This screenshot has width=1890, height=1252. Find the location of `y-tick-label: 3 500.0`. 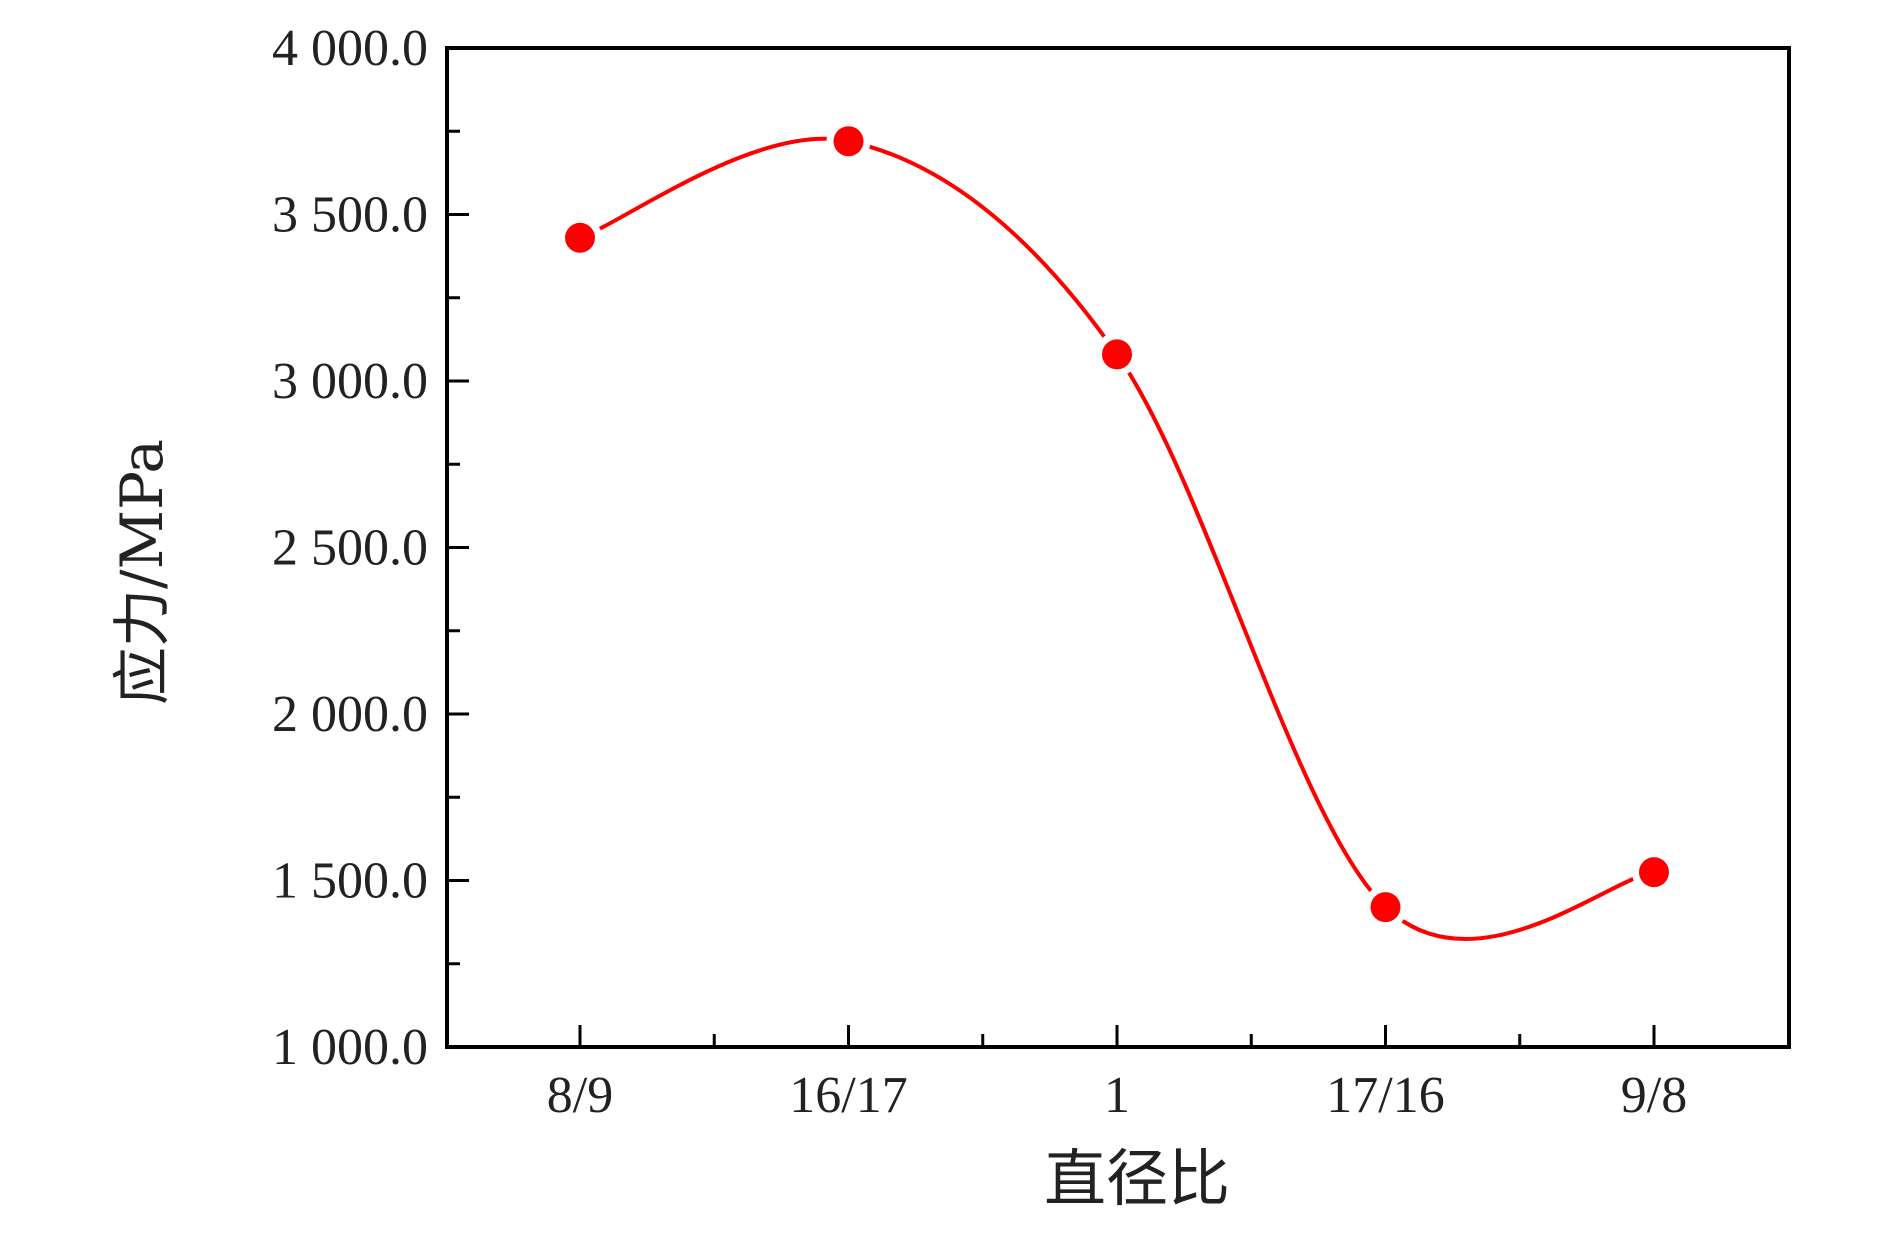

y-tick-label: 3 500.0 is located at coordinates (350, 215).